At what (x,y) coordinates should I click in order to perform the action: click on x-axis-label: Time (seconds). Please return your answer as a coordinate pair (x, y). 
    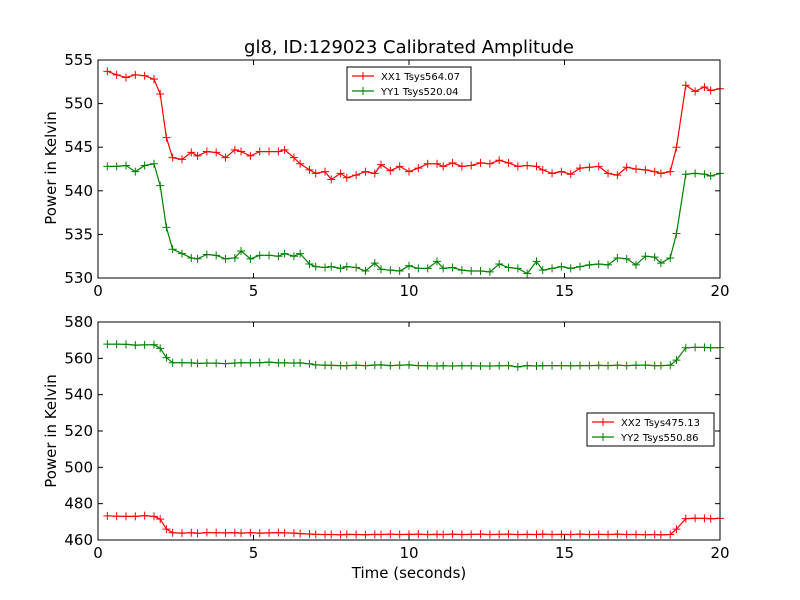
    Looking at the image, I should click on (409, 573).